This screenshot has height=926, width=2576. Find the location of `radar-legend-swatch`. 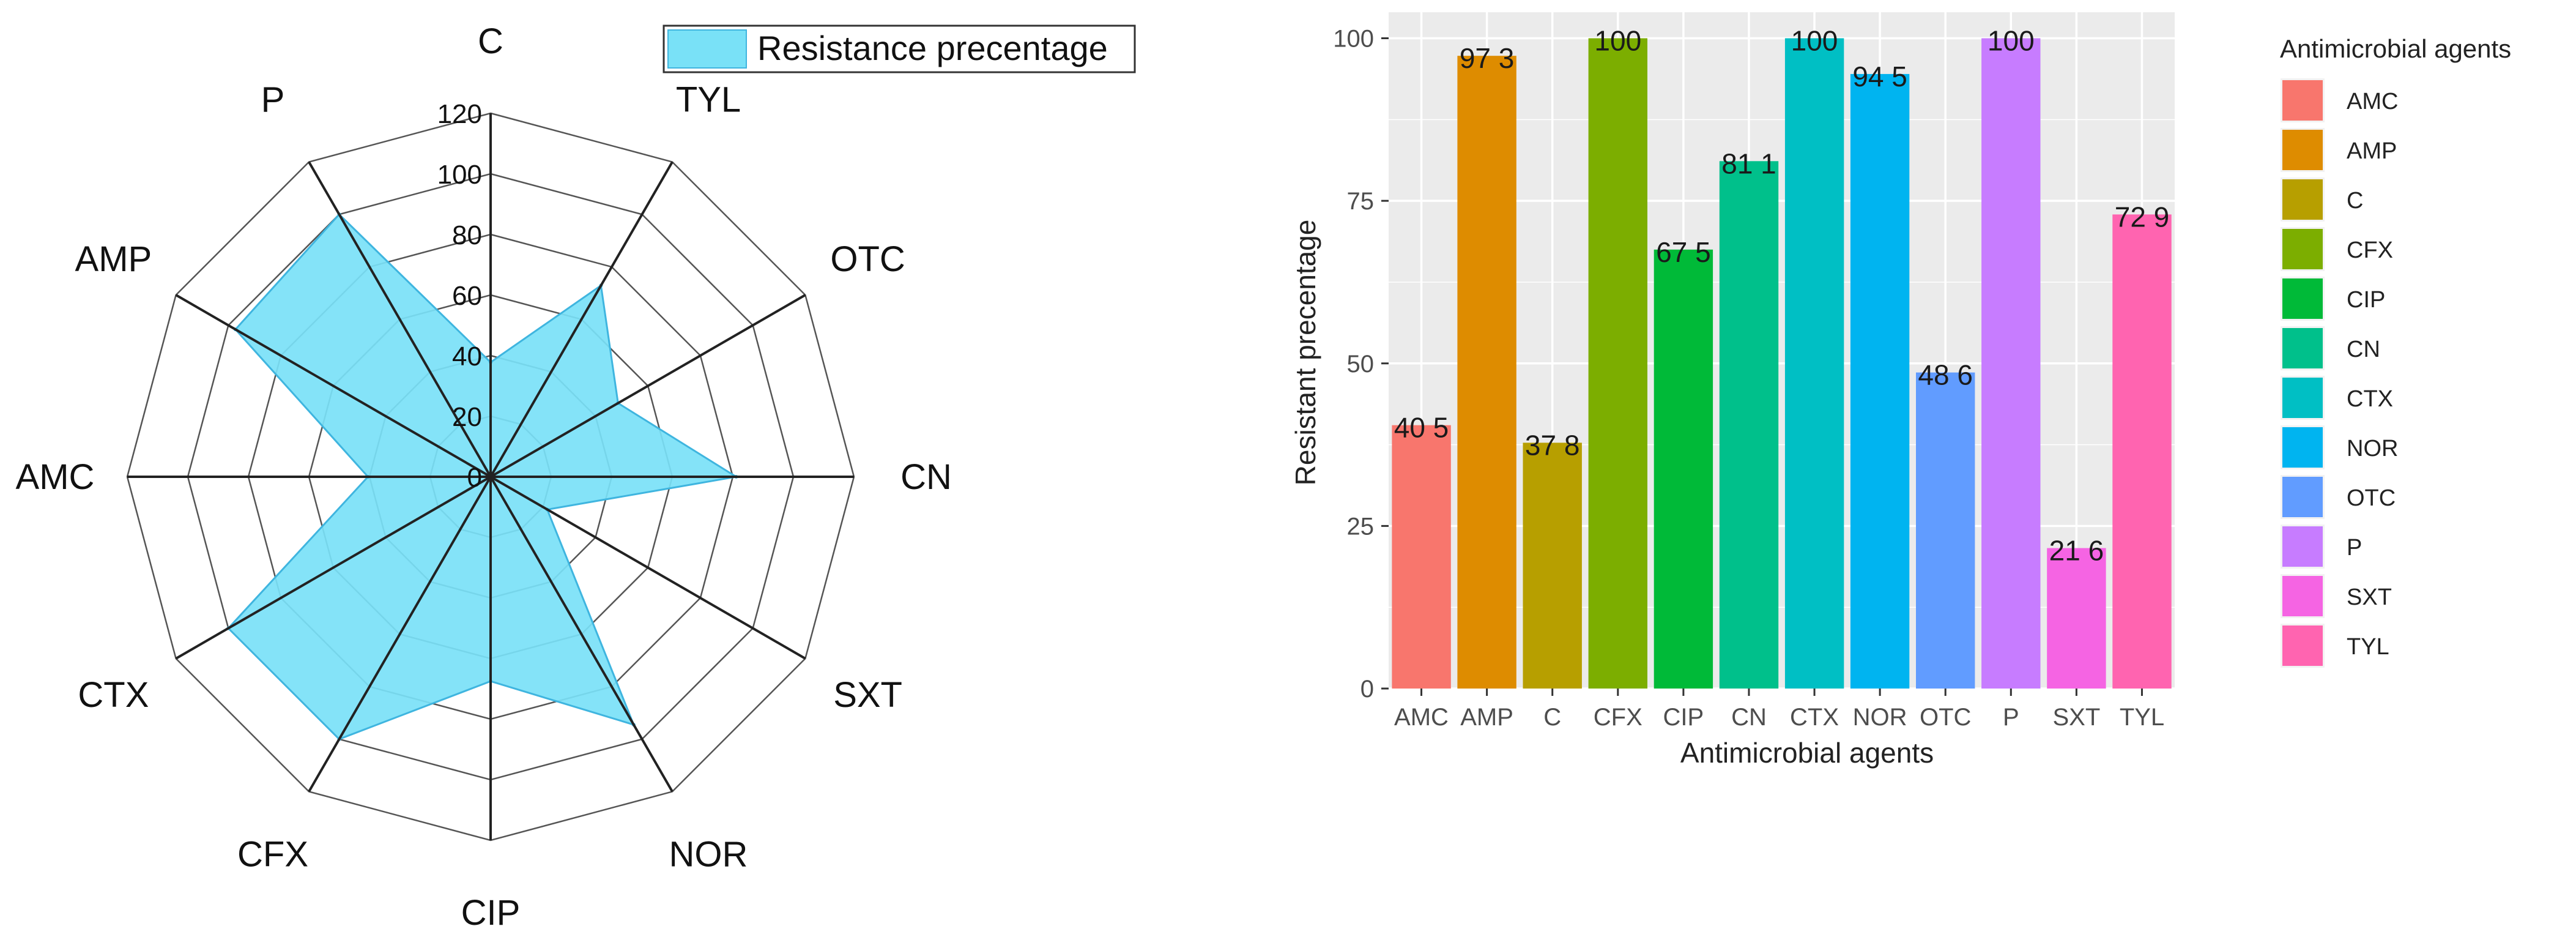

radar-legend-swatch is located at coordinates (707, 49).